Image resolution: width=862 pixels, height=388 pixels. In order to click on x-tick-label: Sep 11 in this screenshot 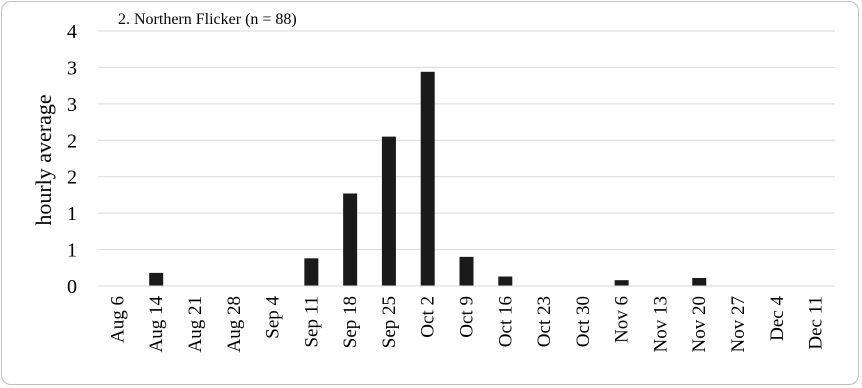, I will do `click(311, 322)`.